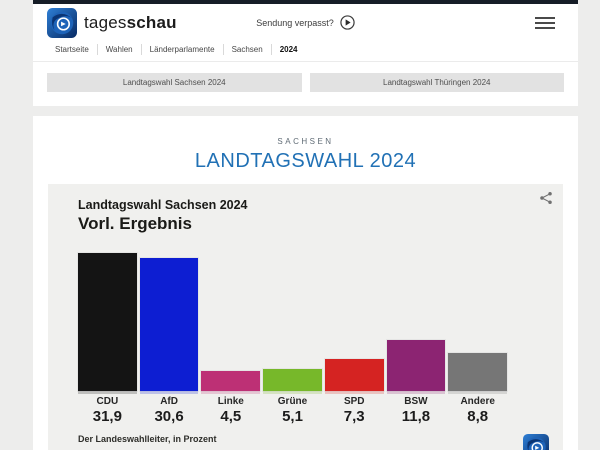 This screenshot has height=450, width=600. Describe the element at coordinates (354, 401) in the screenshot. I see `party-name: SPD` at that location.